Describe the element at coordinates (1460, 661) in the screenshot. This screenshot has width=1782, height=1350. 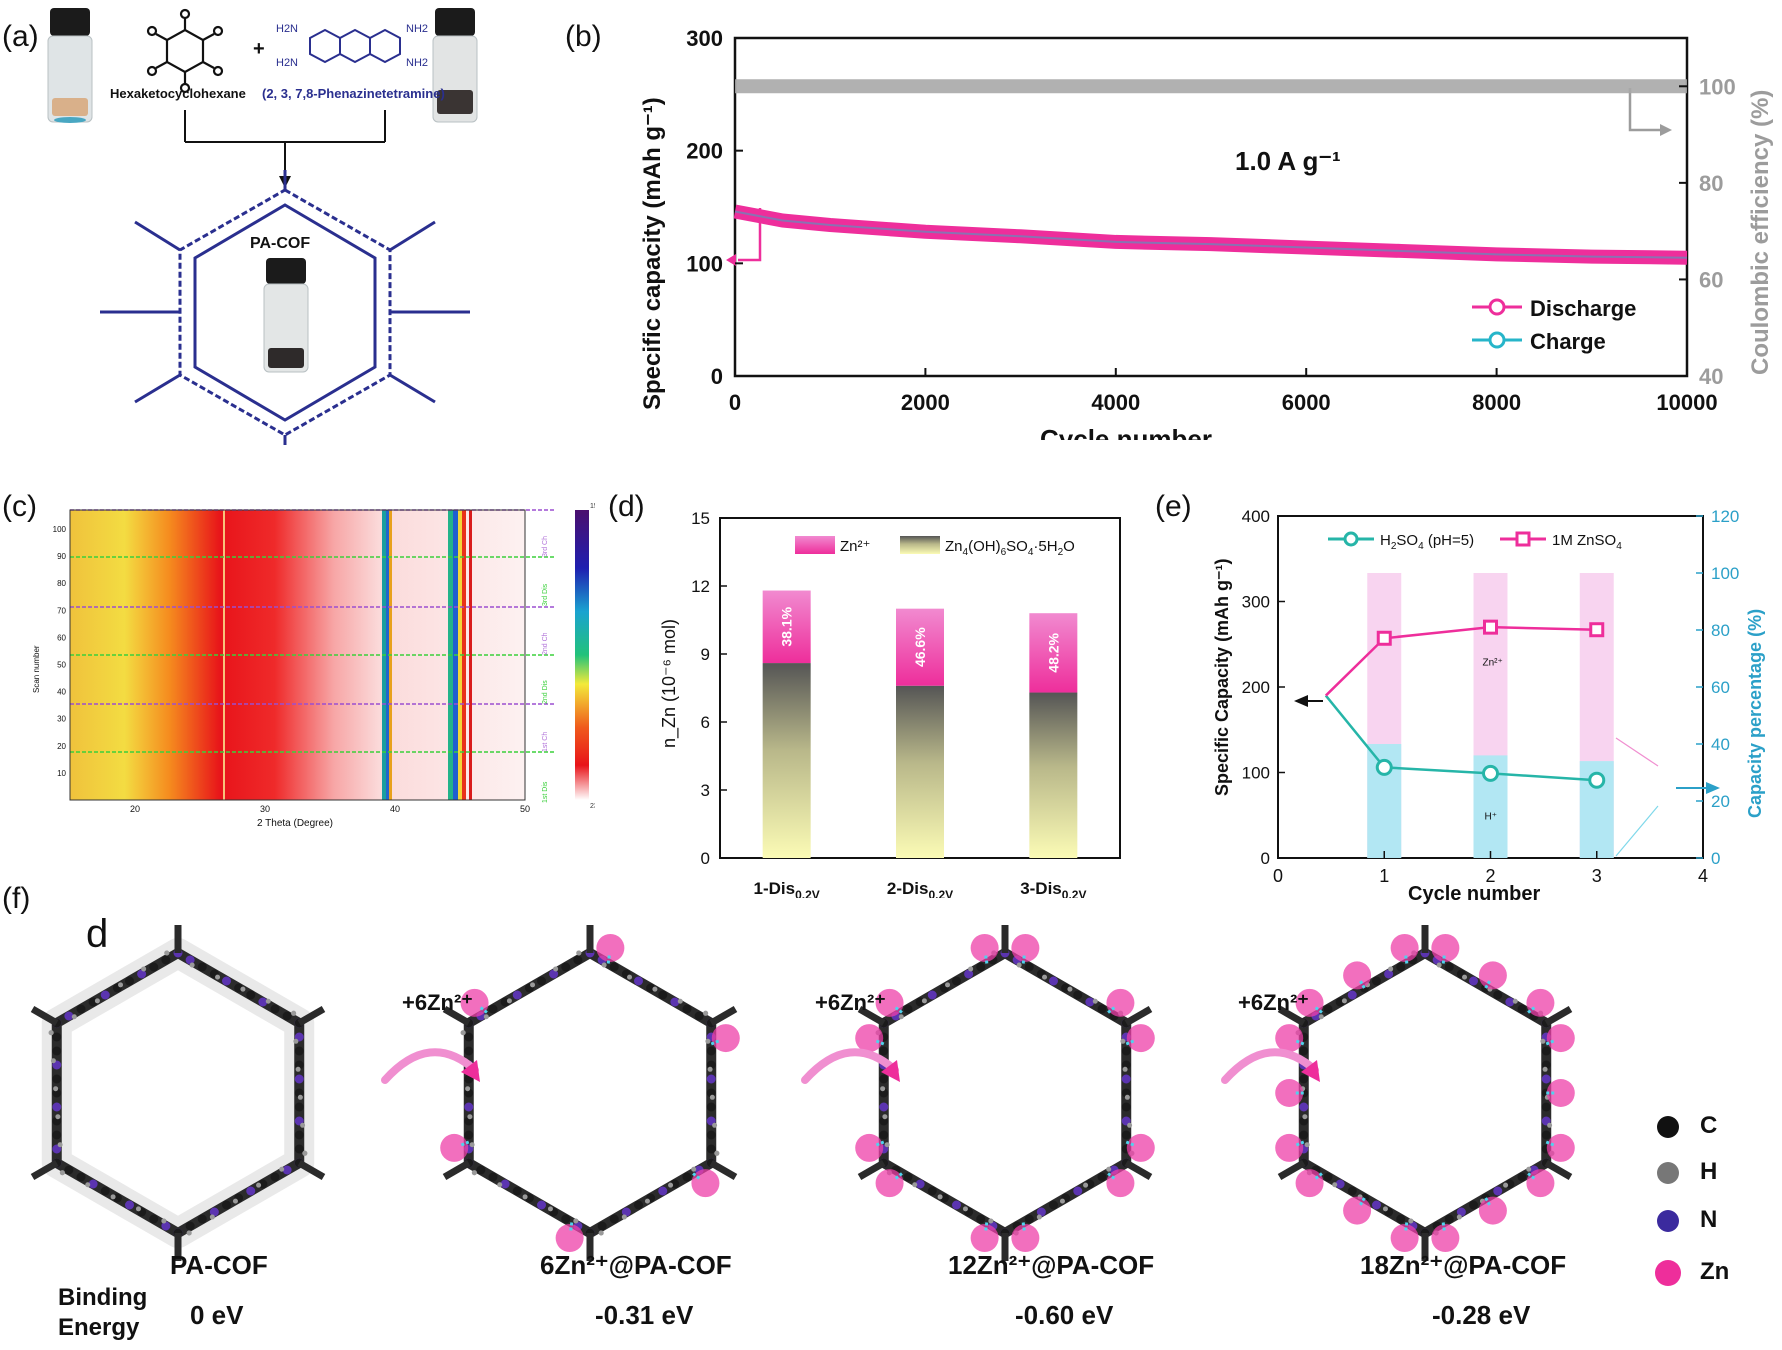
I see `znso4-series-line` at that location.